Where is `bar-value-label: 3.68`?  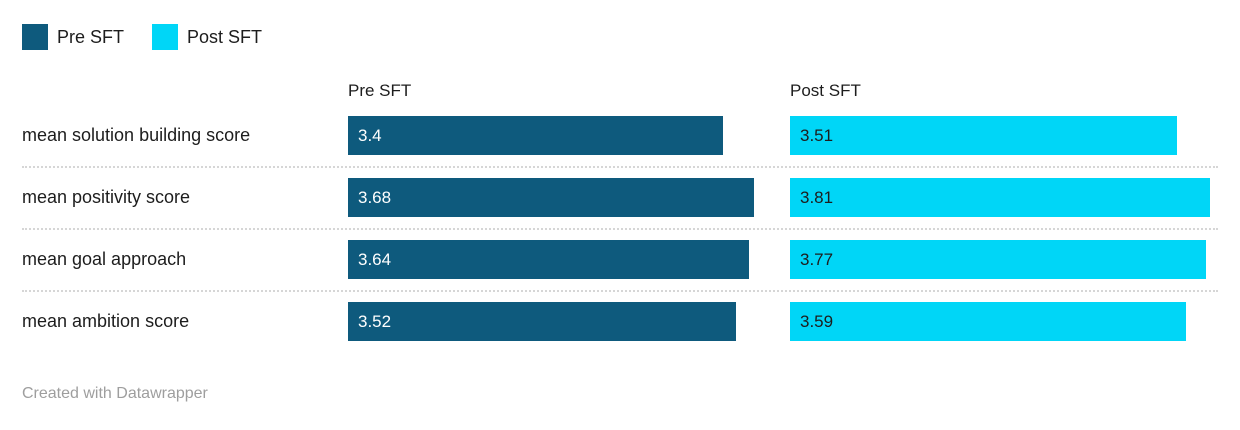 bar-value-label: 3.68 is located at coordinates (375, 197).